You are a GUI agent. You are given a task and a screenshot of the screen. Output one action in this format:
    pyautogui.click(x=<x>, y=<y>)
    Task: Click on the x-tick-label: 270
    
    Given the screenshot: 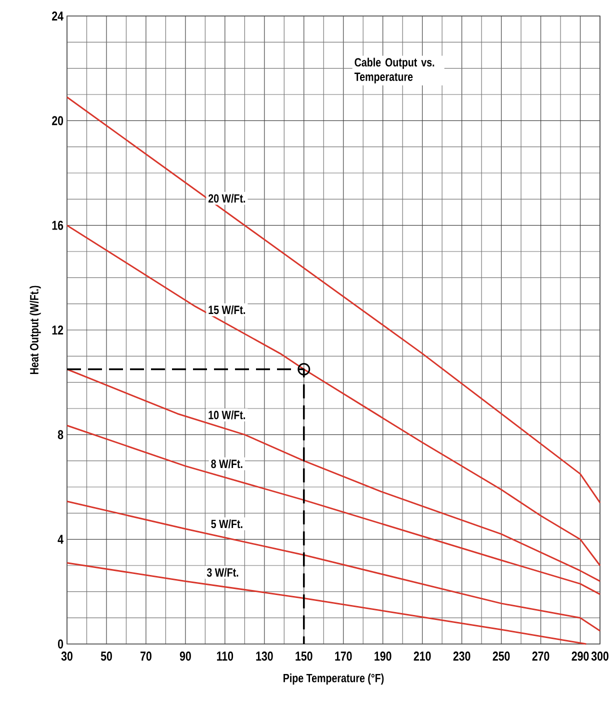 What is the action you would take?
    pyautogui.click(x=541, y=656)
    